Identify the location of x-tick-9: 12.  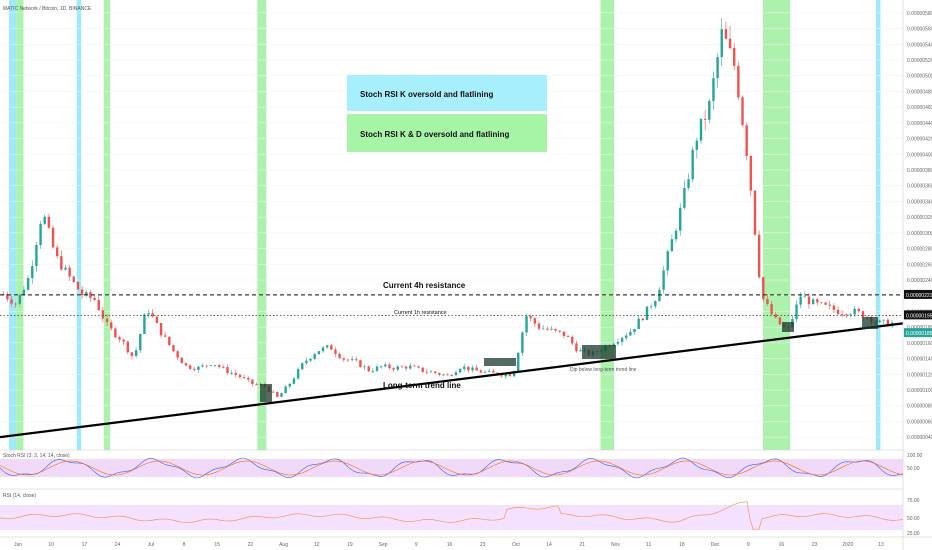
(317, 545).